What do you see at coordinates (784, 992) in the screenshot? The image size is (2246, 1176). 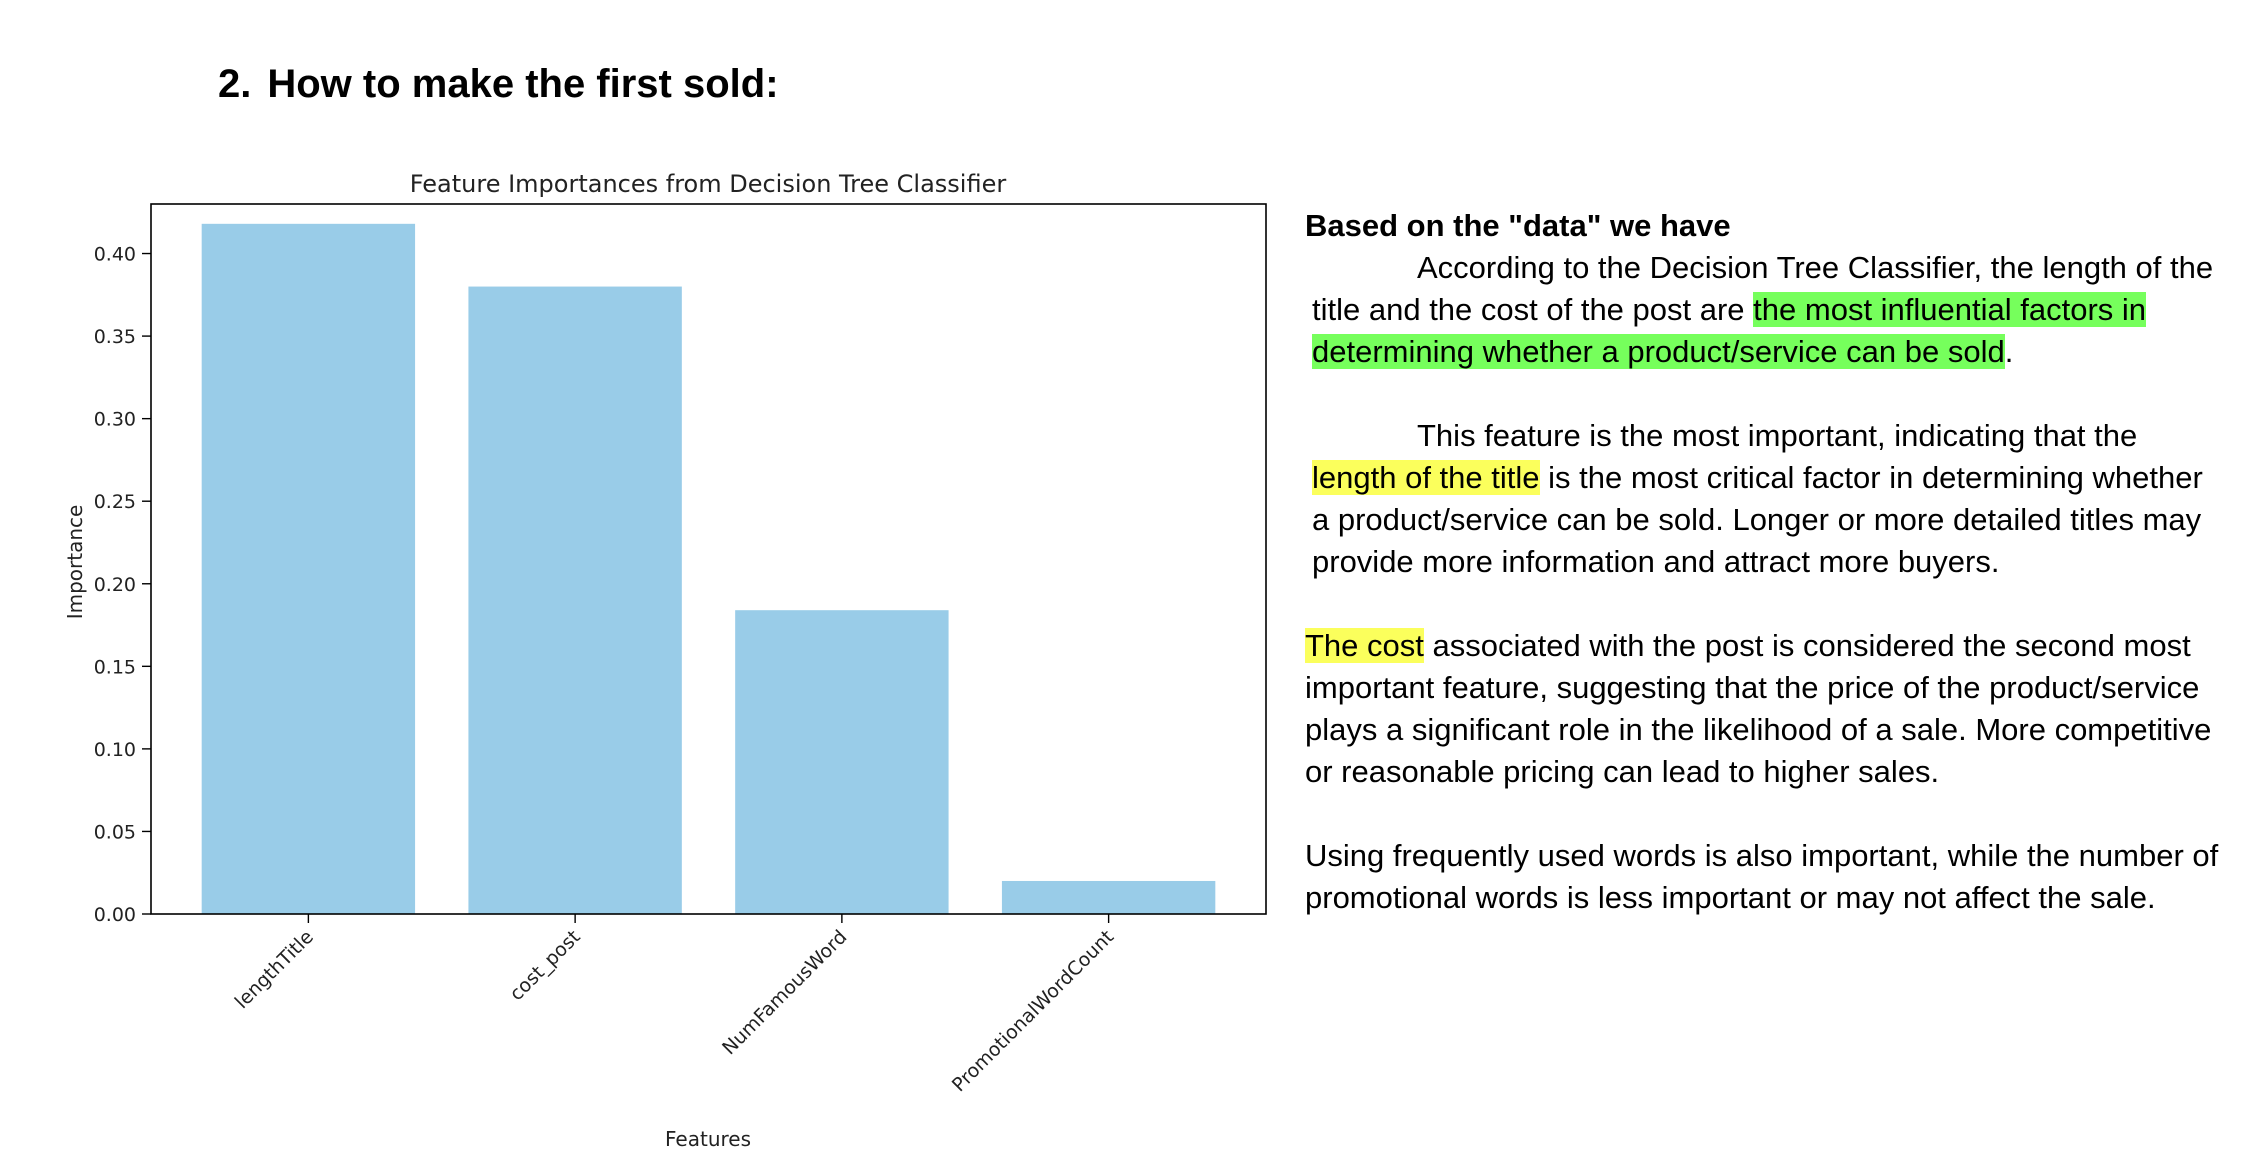 I see `x-tick-label: NumFamousWord` at bounding box center [784, 992].